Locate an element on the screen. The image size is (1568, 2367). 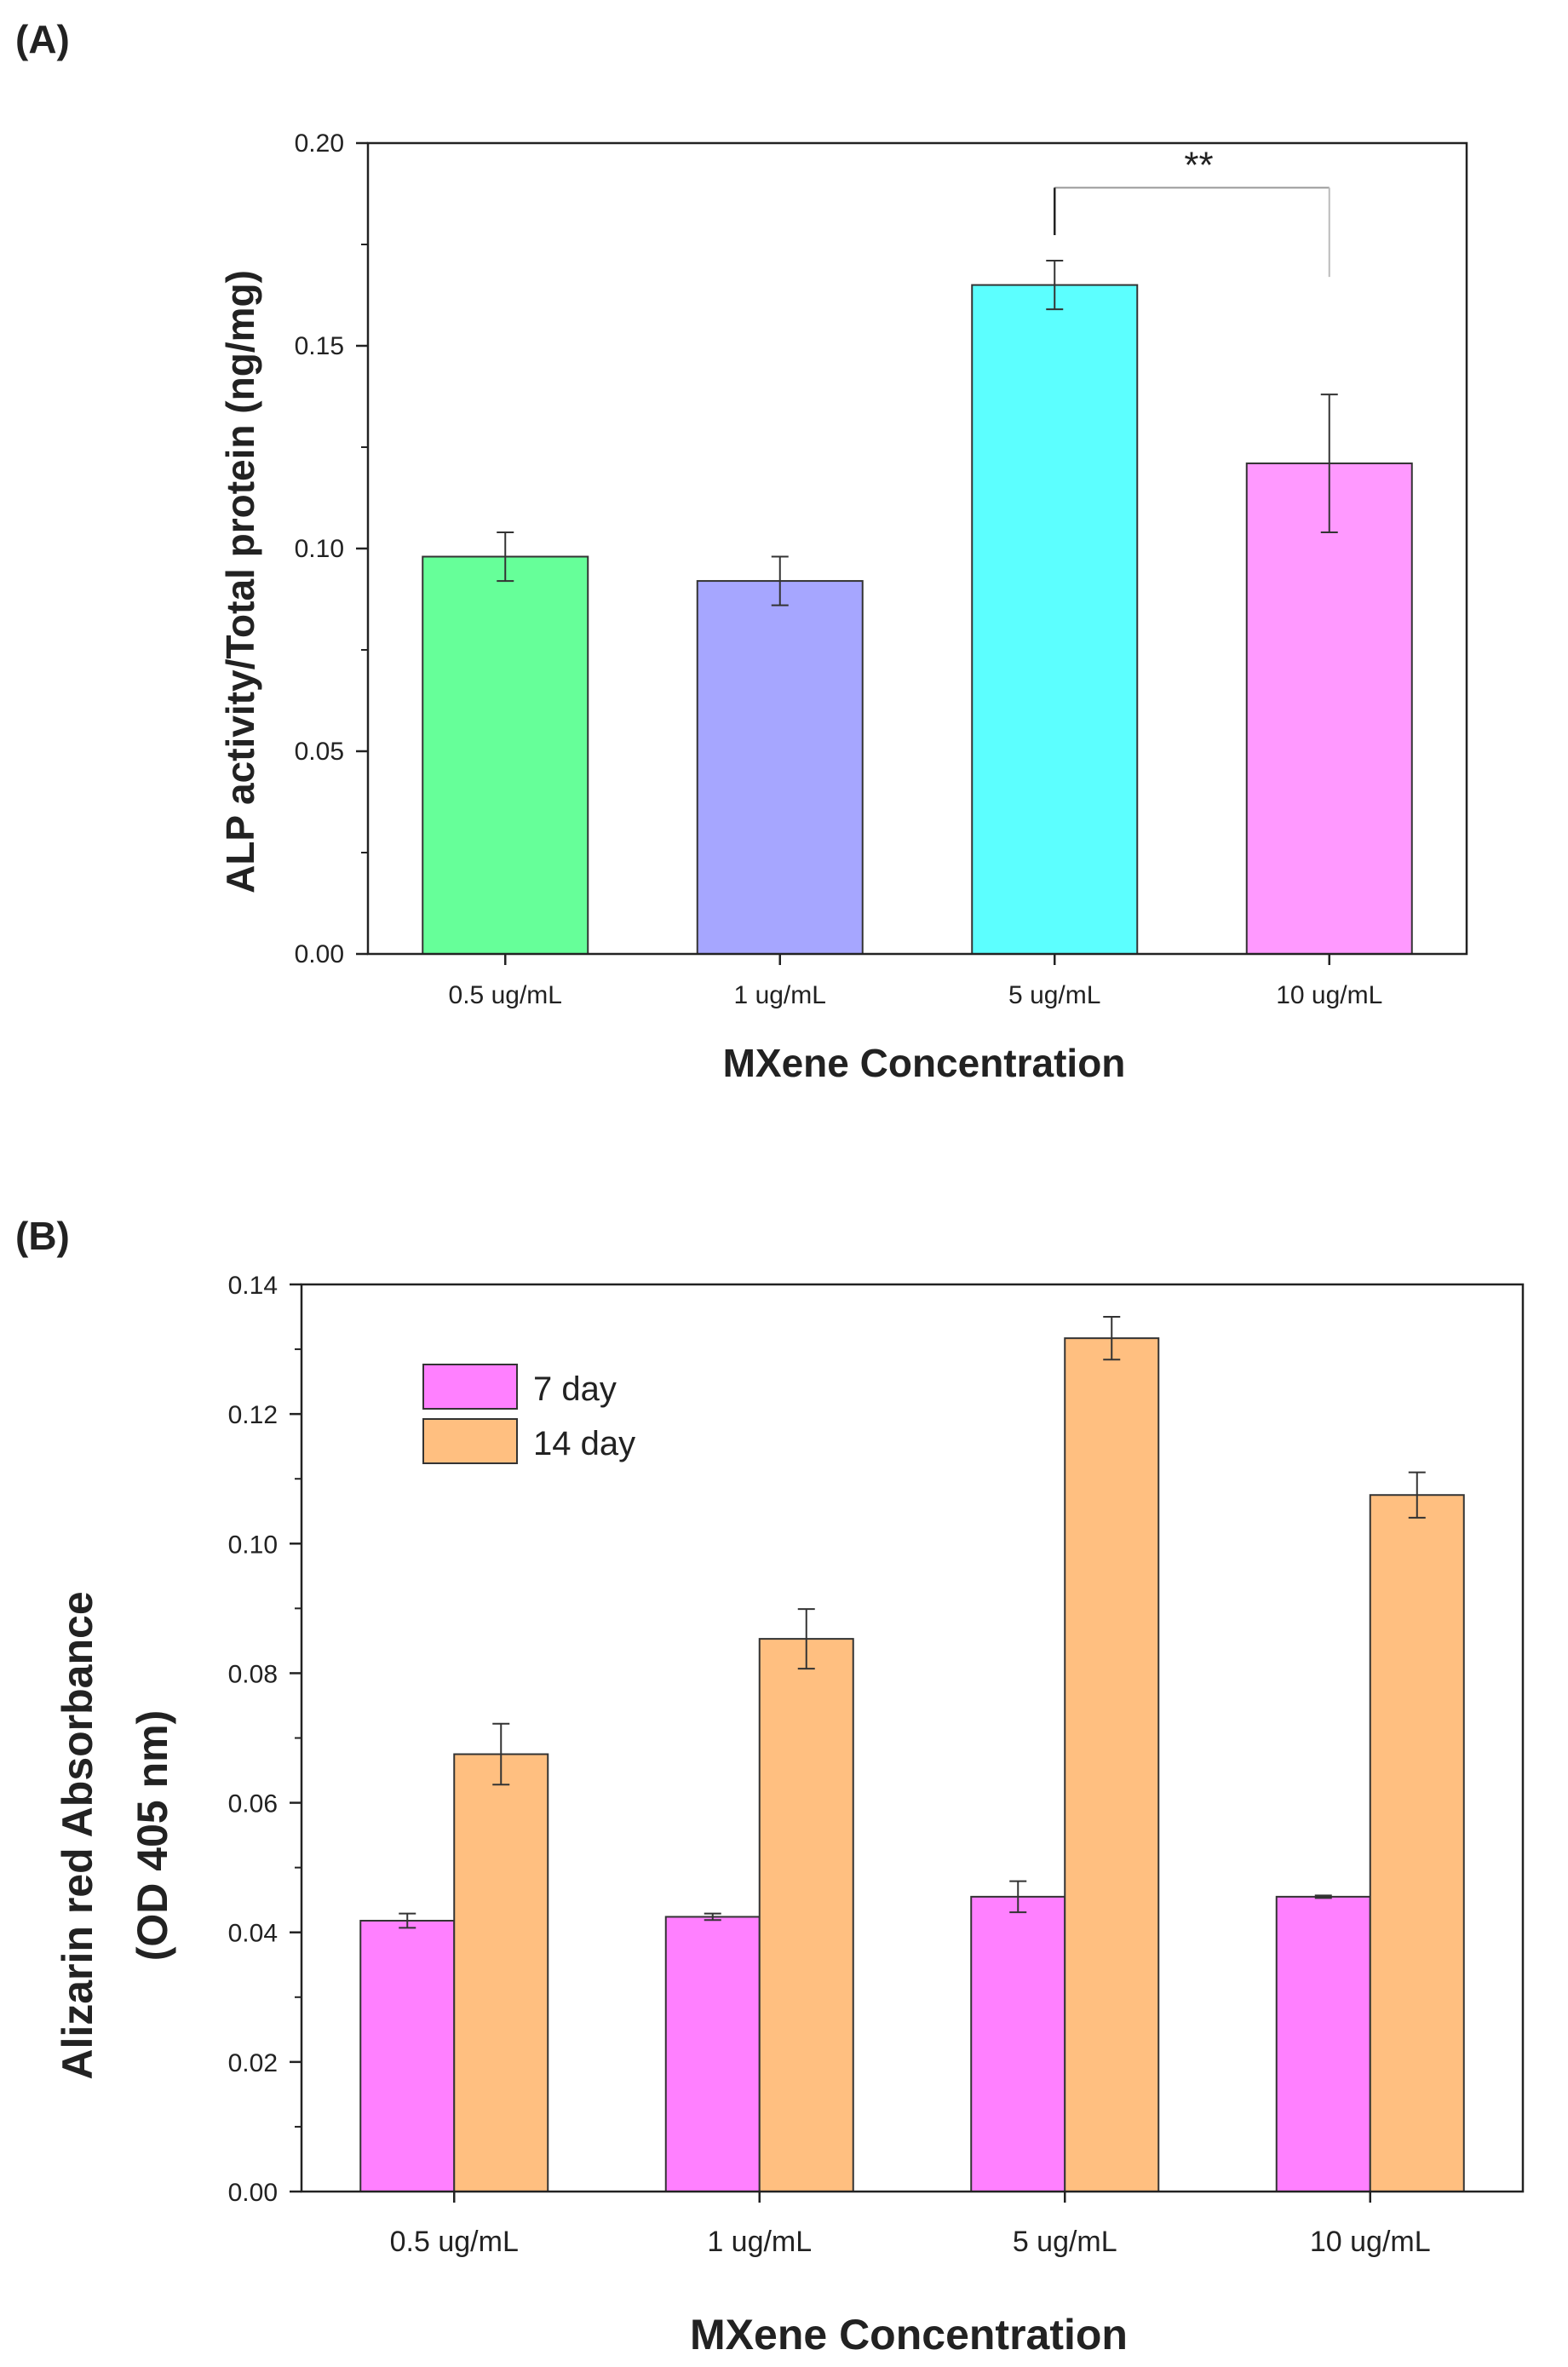
y-tick-label: 0.05 is located at coordinates (319, 752).